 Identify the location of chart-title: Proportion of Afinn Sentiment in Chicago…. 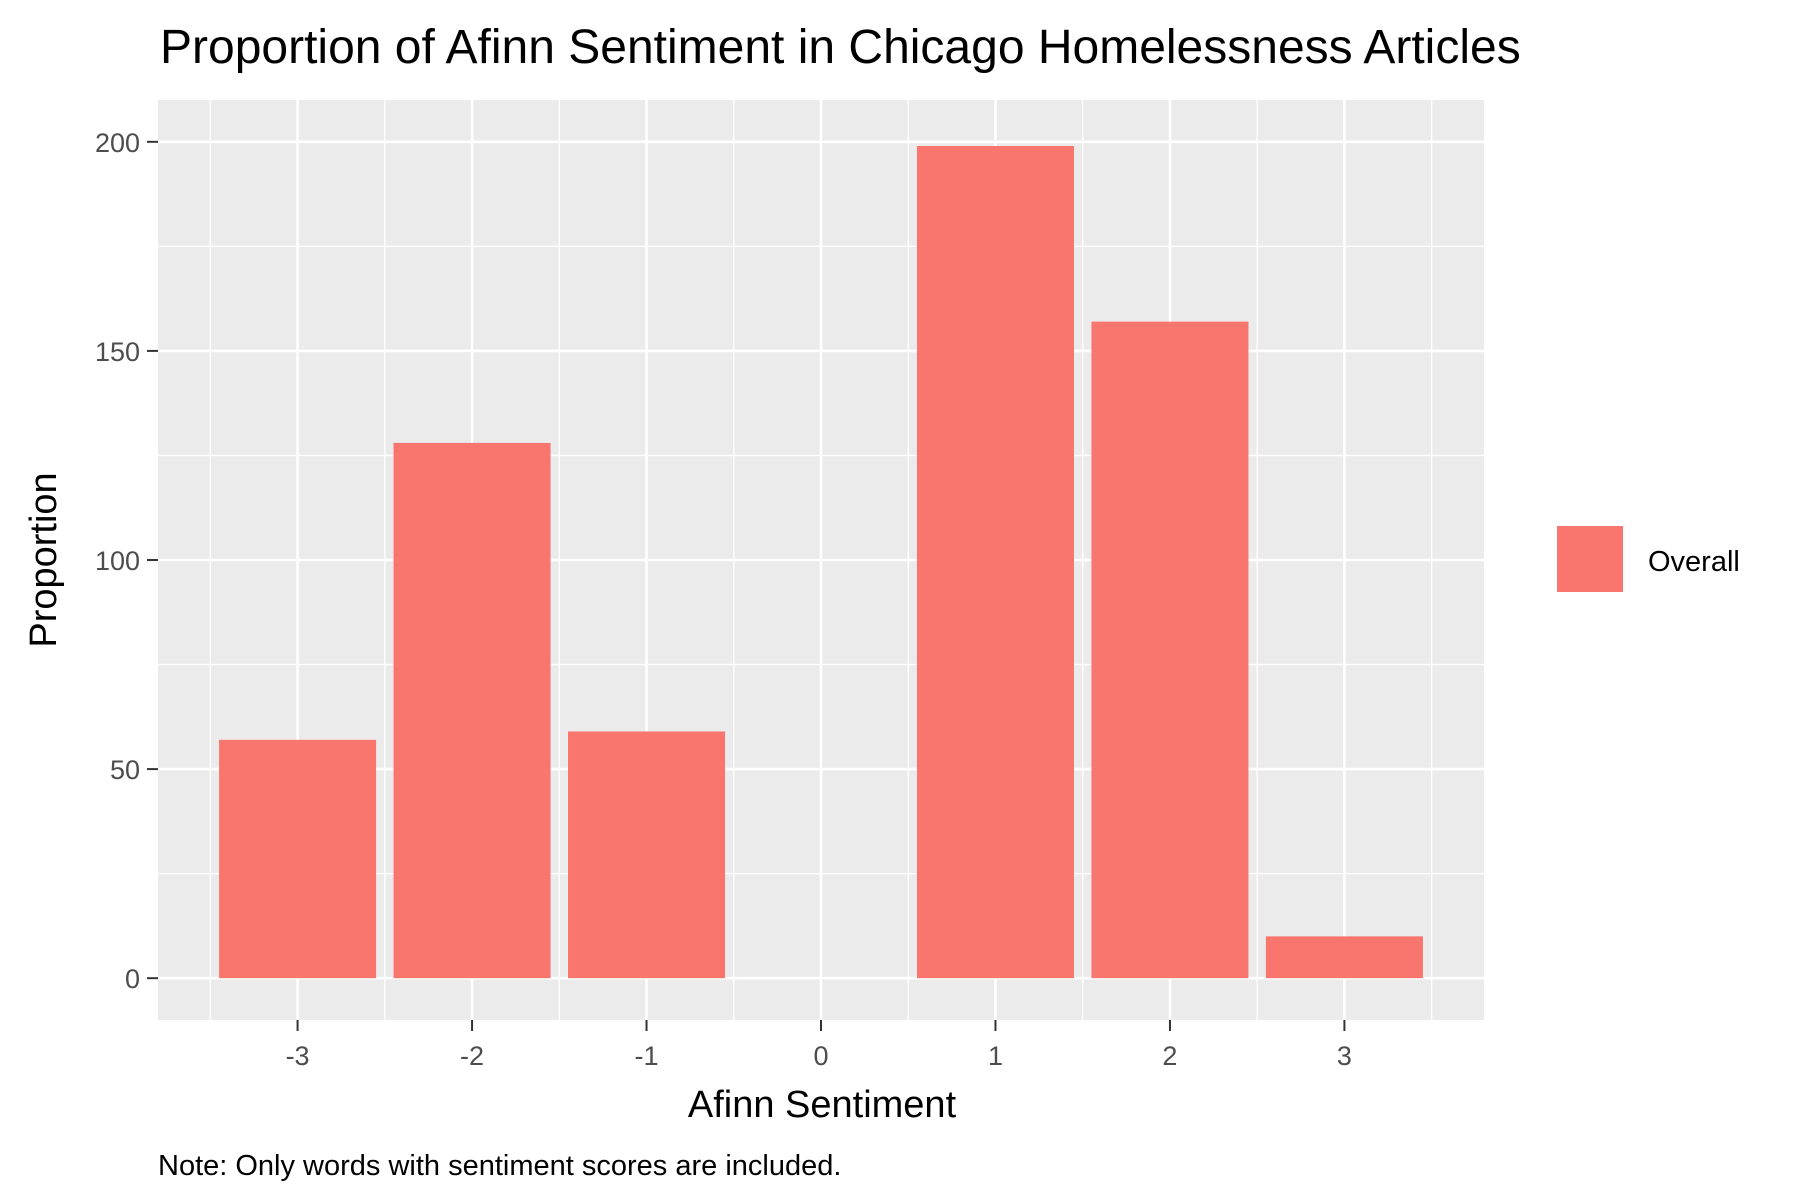
(840, 47).